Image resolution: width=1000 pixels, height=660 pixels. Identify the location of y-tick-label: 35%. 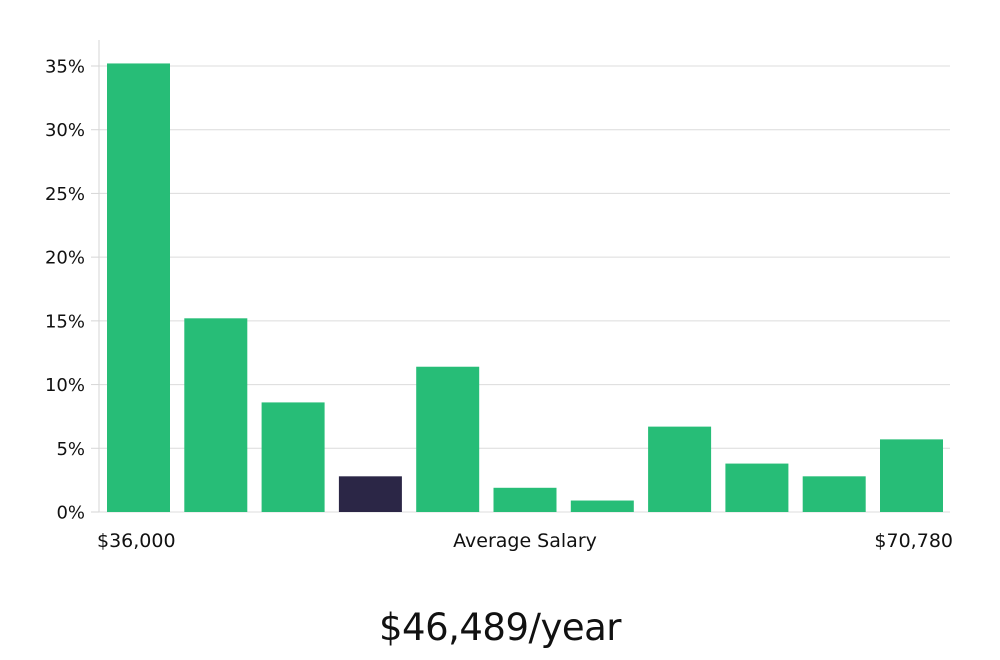
(65, 67).